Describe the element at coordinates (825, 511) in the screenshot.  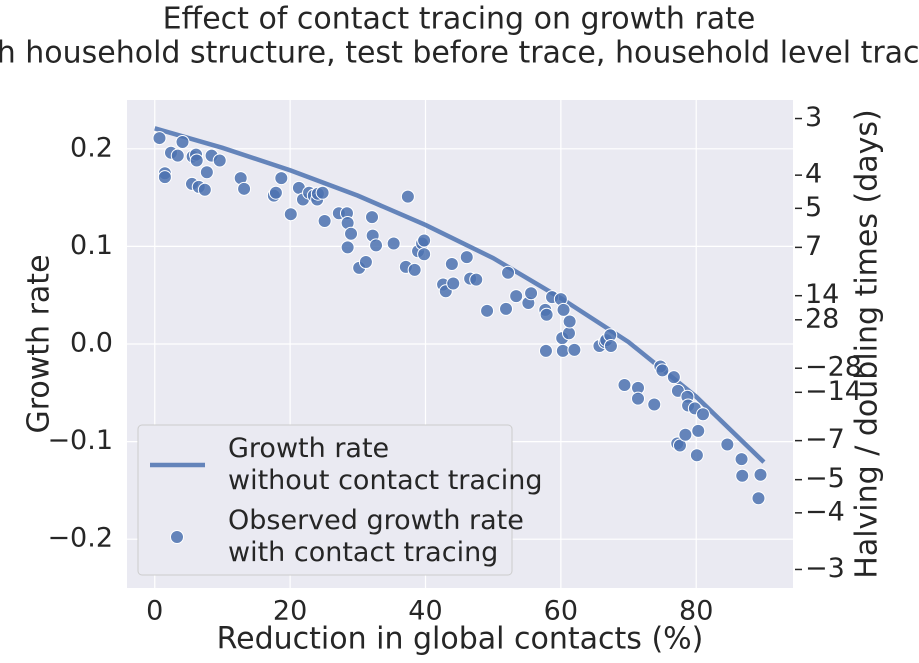
I see `y2-tick-label: −4` at that location.